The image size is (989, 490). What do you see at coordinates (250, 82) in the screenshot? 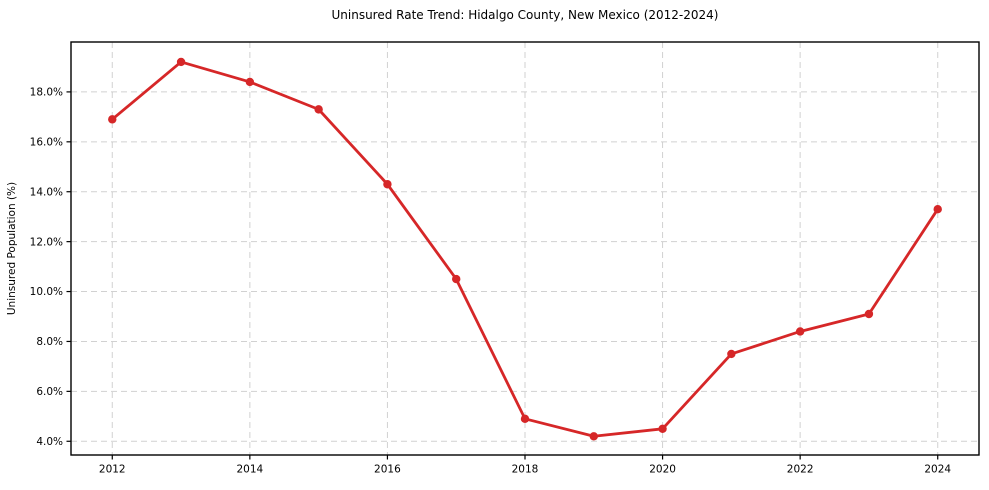
I see `data-point-marker-2014` at bounding box center [250, 82].